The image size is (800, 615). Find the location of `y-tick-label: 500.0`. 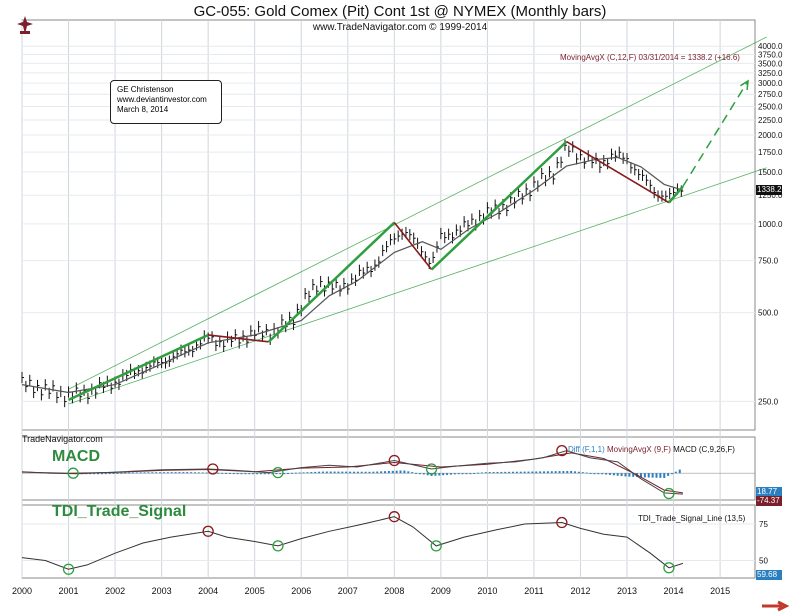

y-tick-label: 500.0 is located at coordinates (768, 313).